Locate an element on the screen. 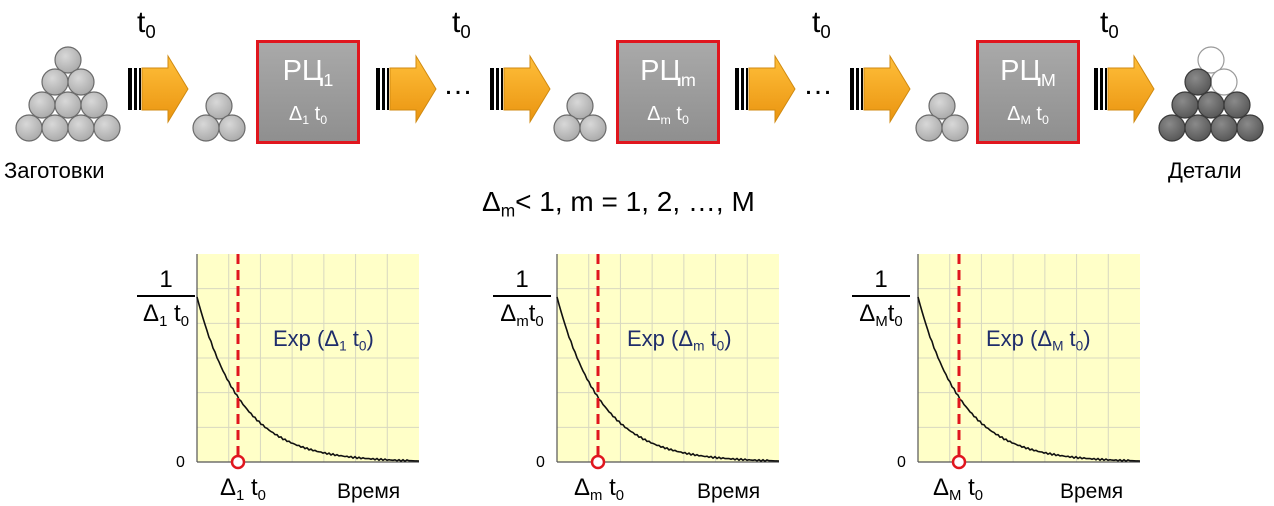 This screenshot has height=506, width=1274. curve-label: Exp (ΔM t0) is located at coordinates (1038, 340).